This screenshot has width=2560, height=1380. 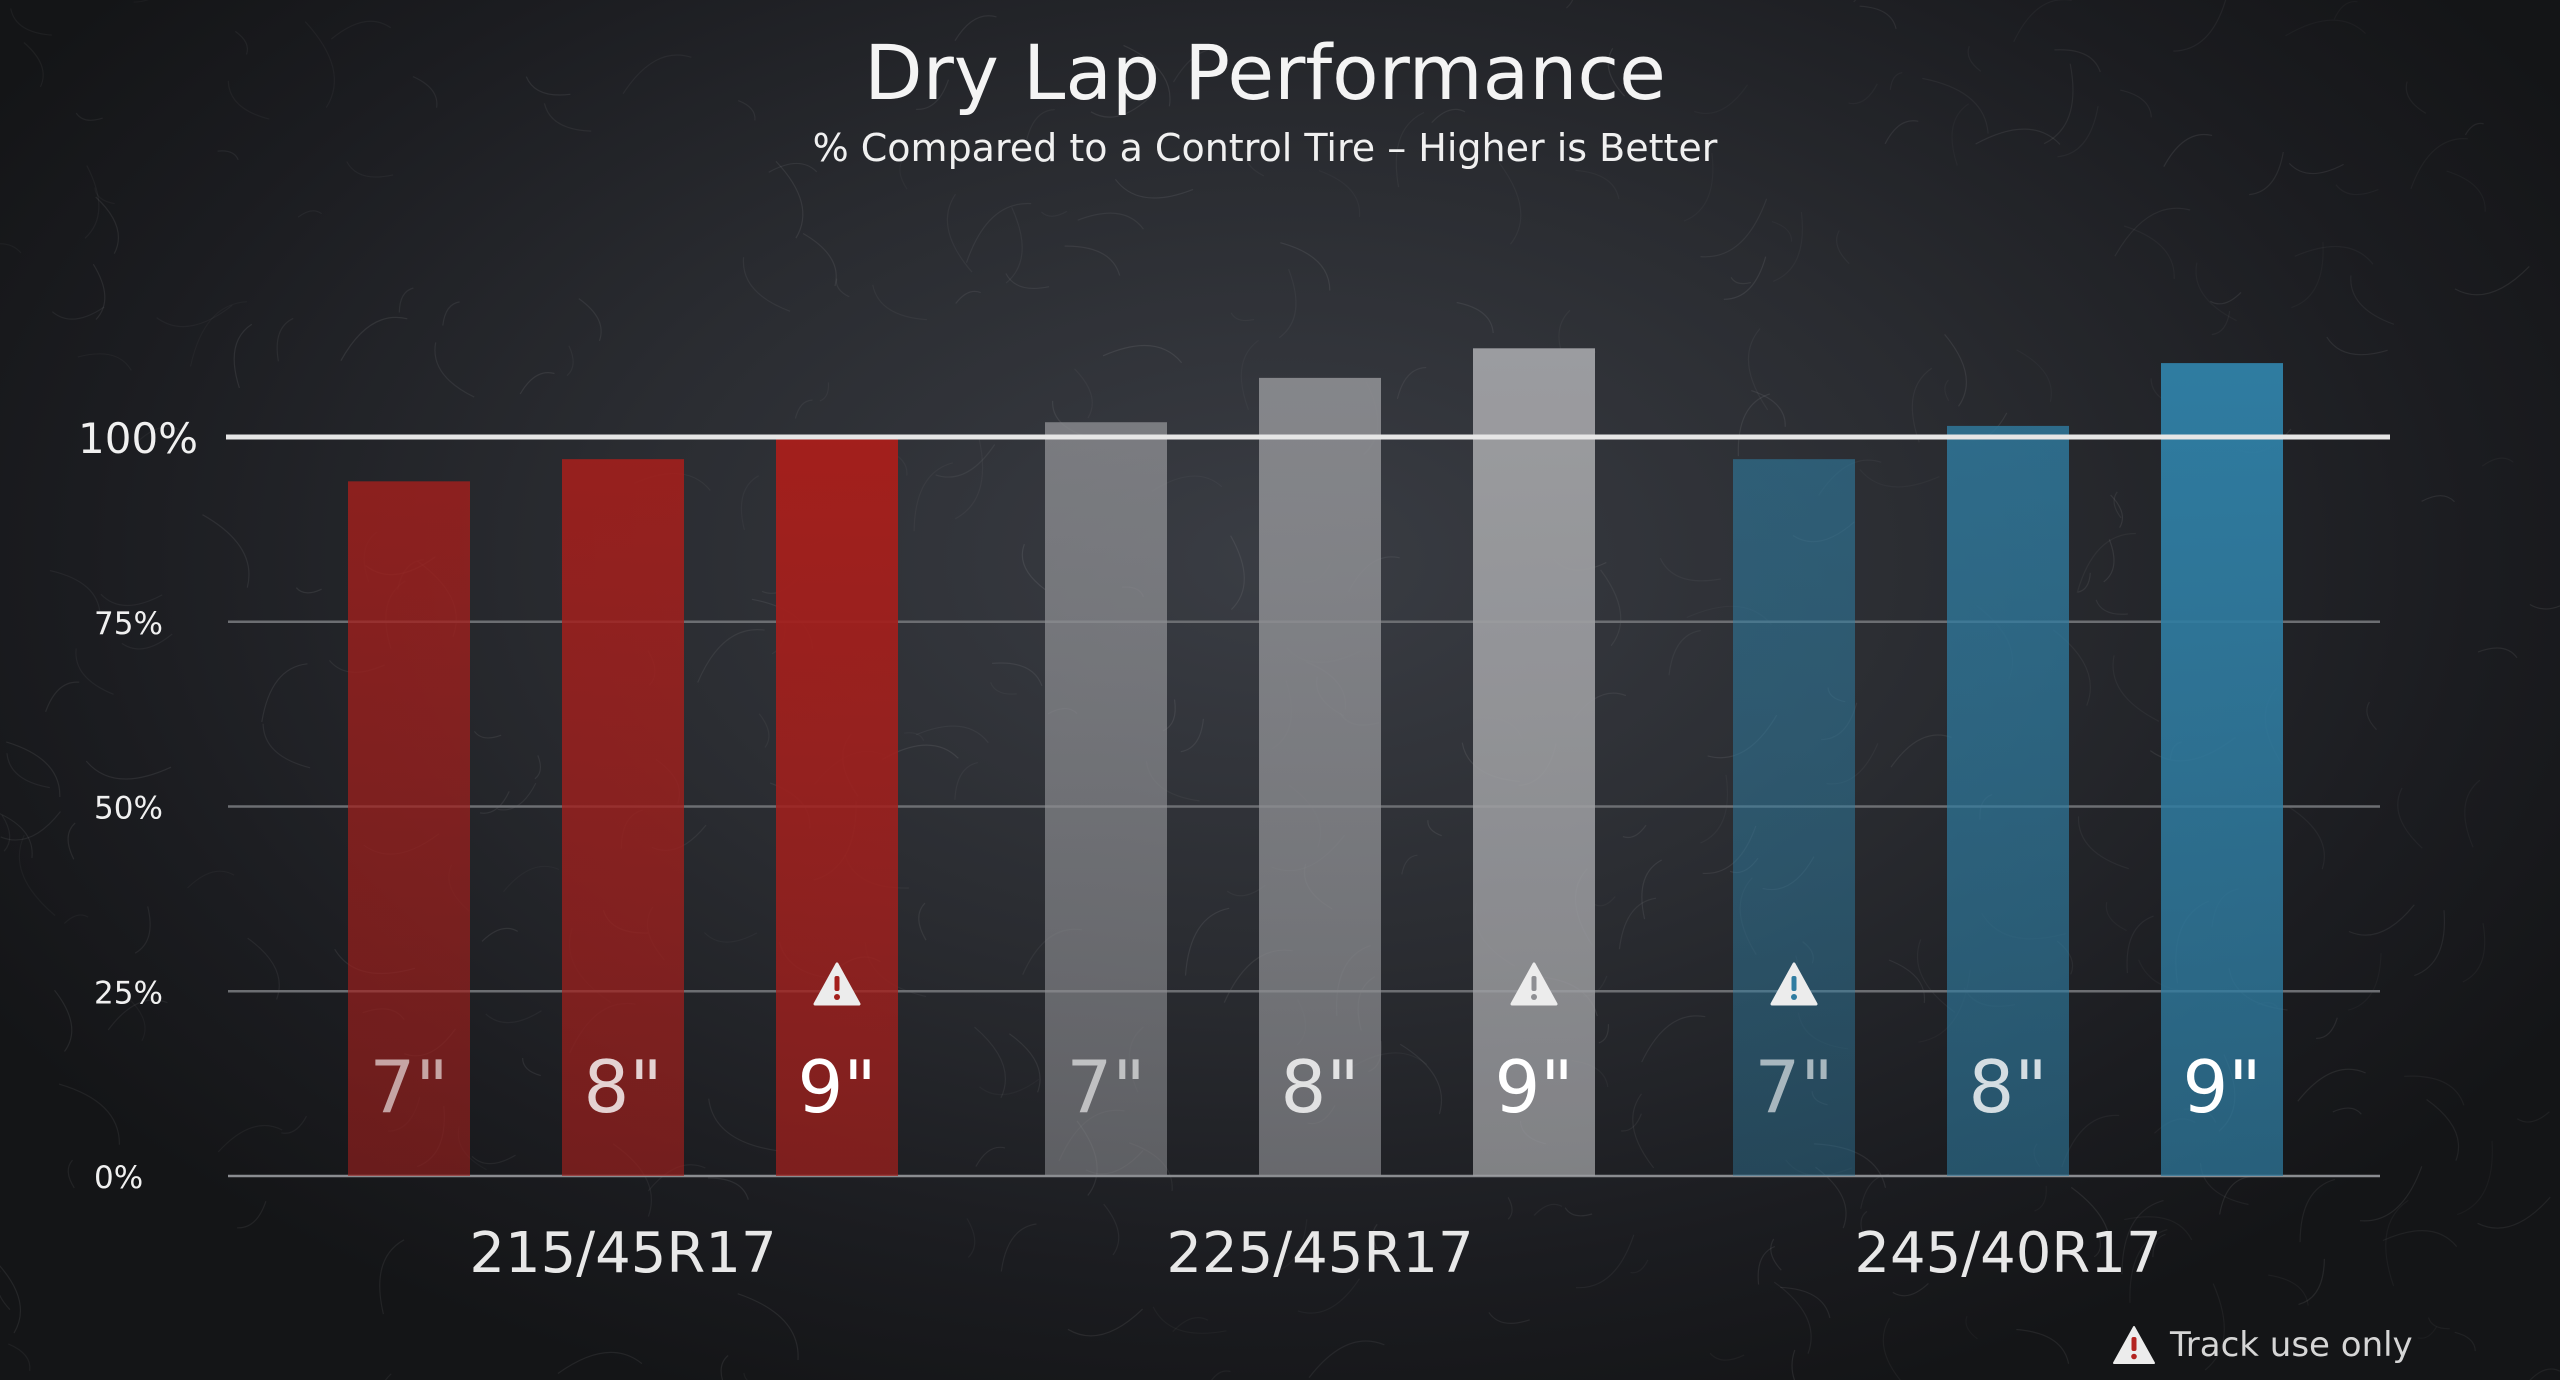 What do you see at coordinates (2134, 1345) in the screenshot?
I see `warning-triangle-icon` at bounding box center [2134, 1345].